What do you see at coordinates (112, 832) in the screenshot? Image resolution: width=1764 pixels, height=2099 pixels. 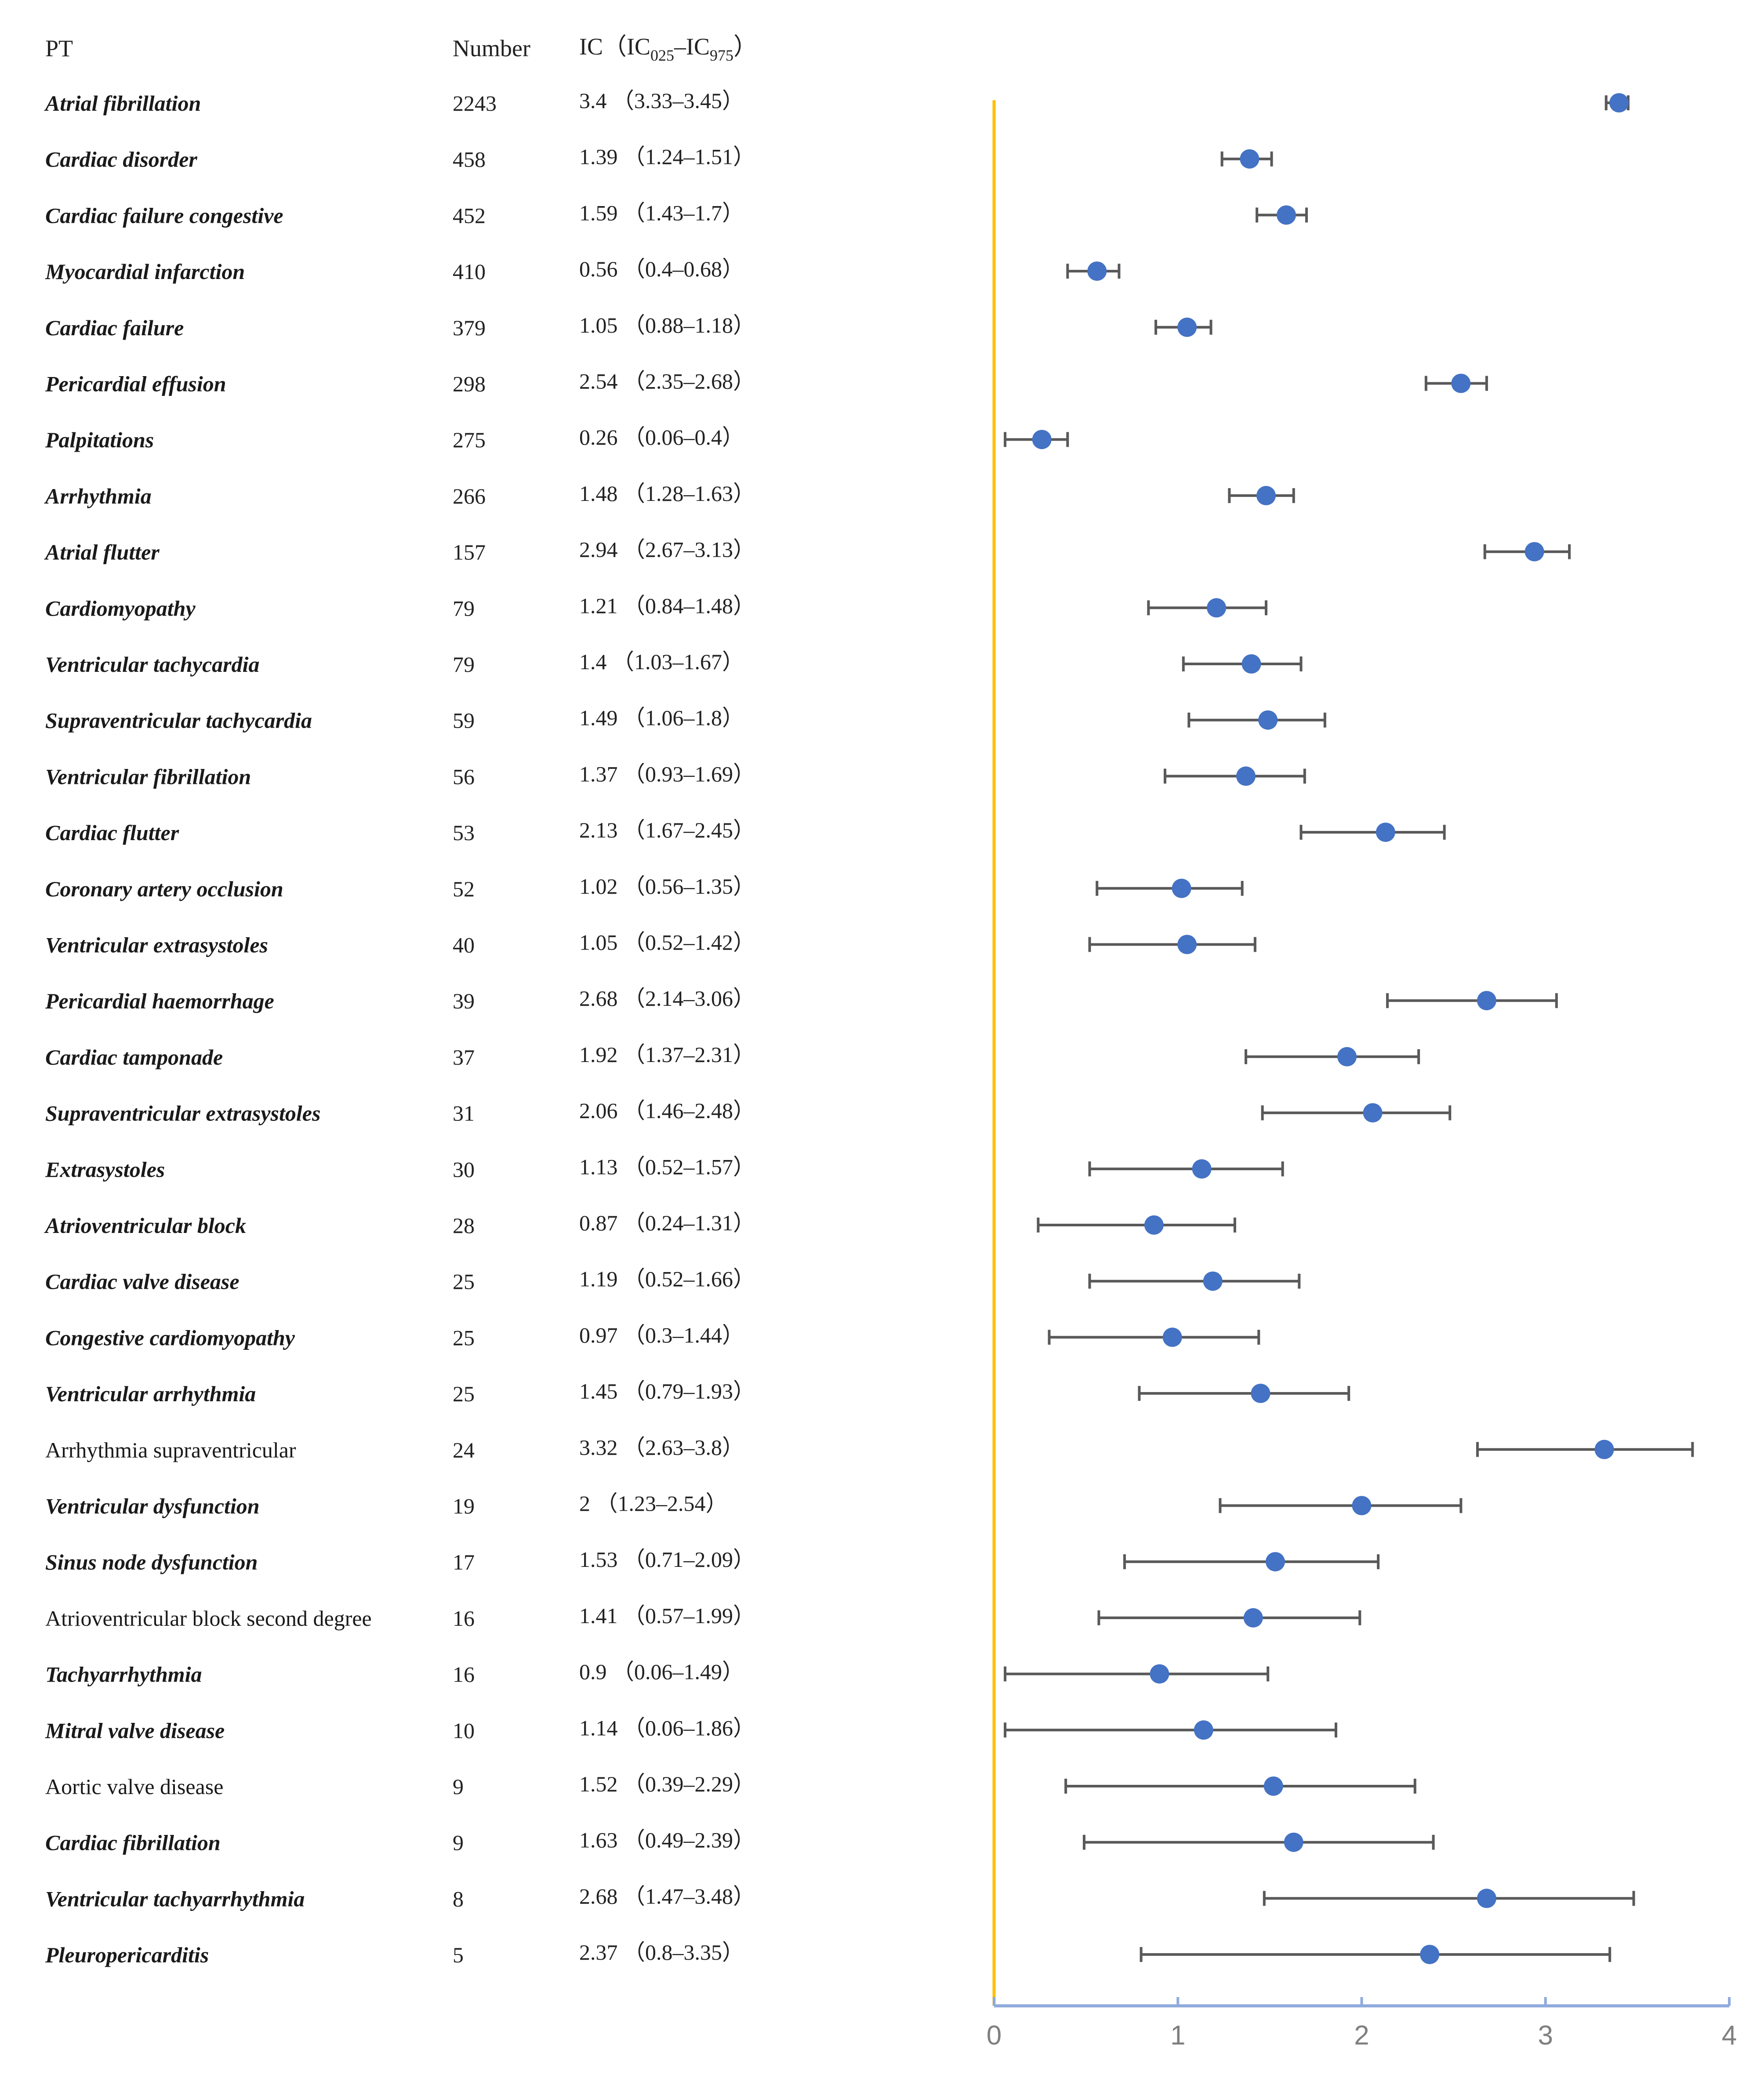 I see `row-pt-label: Cardiac flutter` at bounding box center [112, 832].